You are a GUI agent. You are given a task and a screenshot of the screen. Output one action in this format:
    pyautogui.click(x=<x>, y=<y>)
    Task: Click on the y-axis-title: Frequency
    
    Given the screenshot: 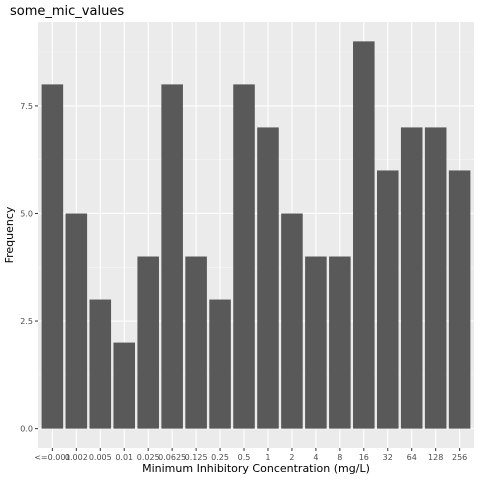 What is the action you would take?
    pyautogui.click(x=9, y=234)
    